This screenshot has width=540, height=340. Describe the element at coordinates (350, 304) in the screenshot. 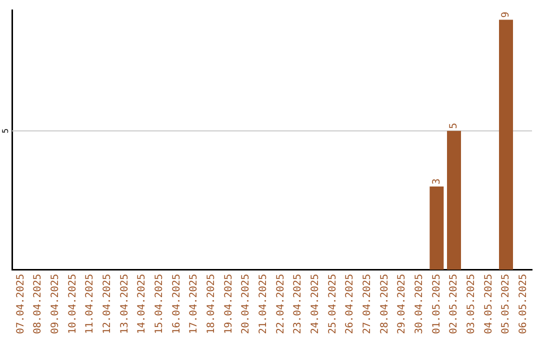

I see `x-tick-label: 26.04.2025` at that location.